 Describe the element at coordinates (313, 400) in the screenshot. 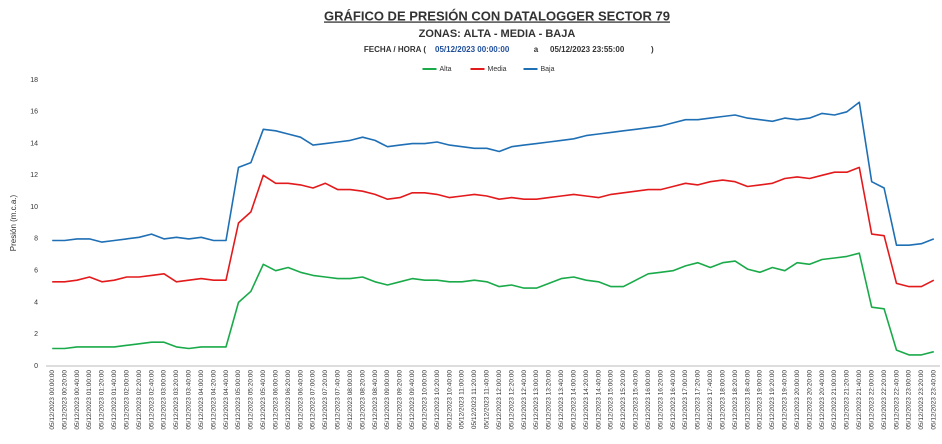

I see `x-tick-label: 05/12/2023 07:00:00` at that location.